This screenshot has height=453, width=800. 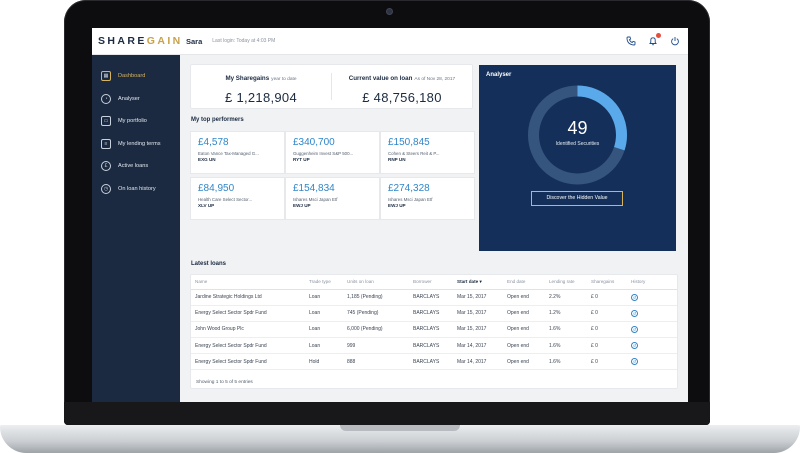 I want to click on column-header: Sharegains, so click(x=607, y=282).